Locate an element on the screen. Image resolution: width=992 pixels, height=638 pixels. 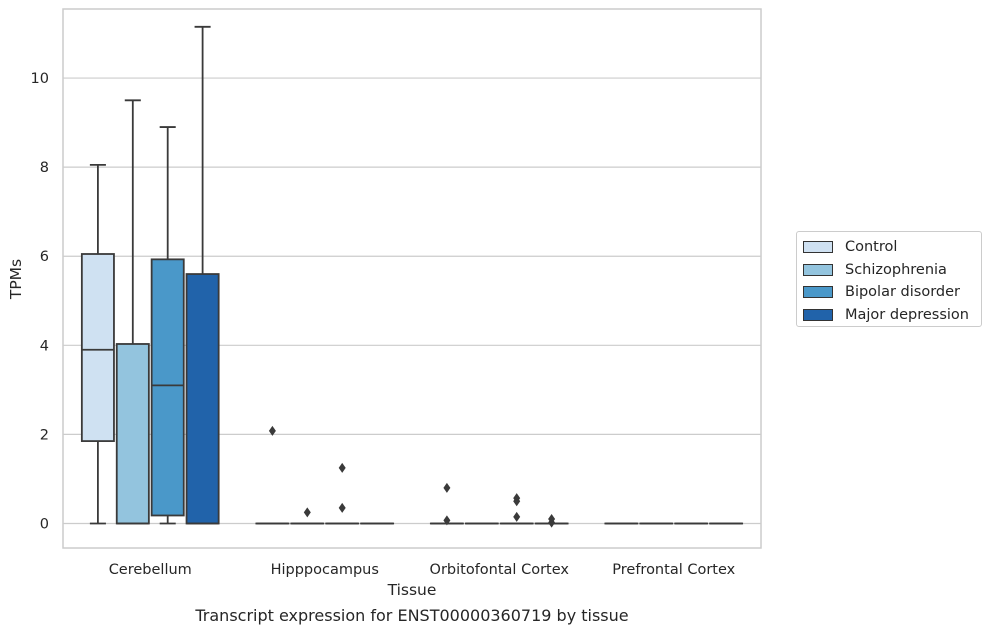
legend-item-control: Control is located at coordinates (892, 247).